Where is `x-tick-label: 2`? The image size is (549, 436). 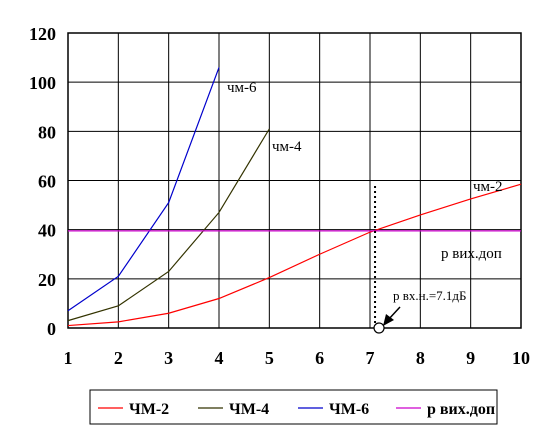
x-tick-label: 2 is located at coordinates (118, 358).